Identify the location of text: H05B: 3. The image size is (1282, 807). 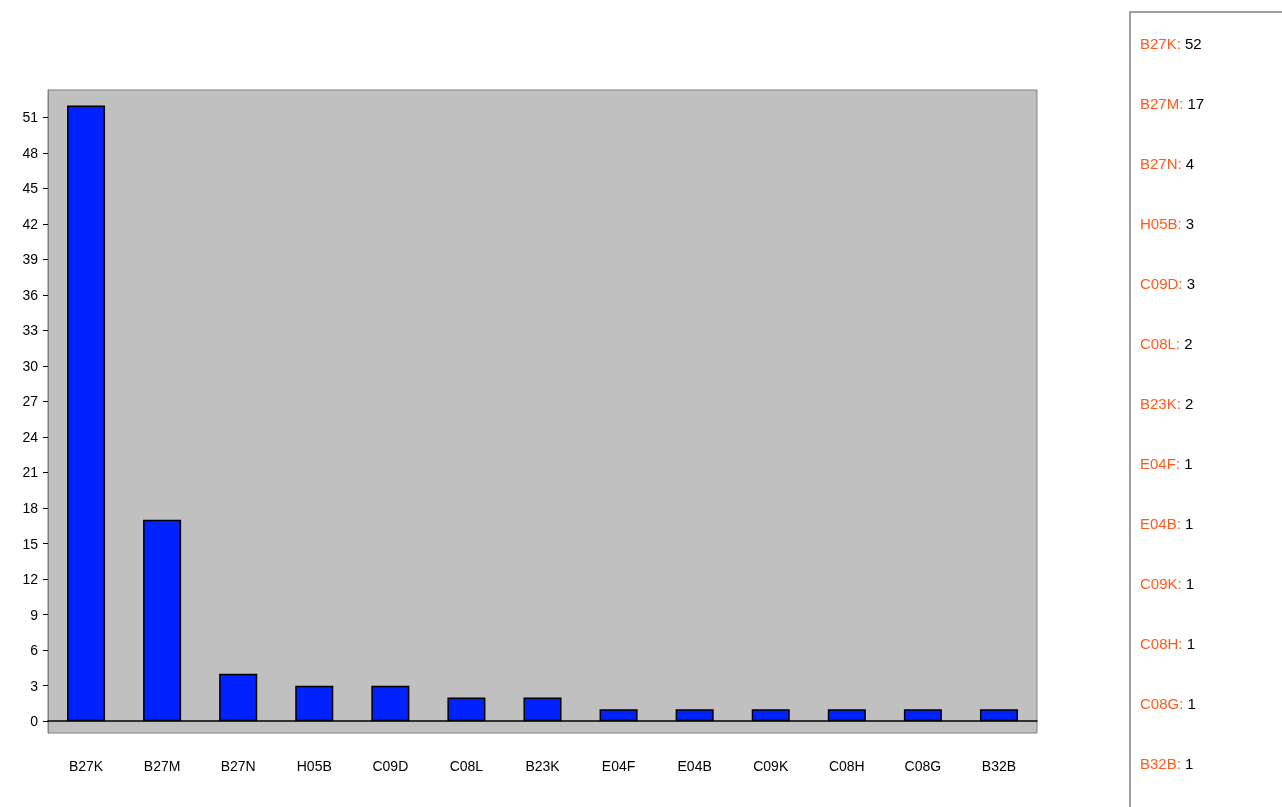
(1167, 223).